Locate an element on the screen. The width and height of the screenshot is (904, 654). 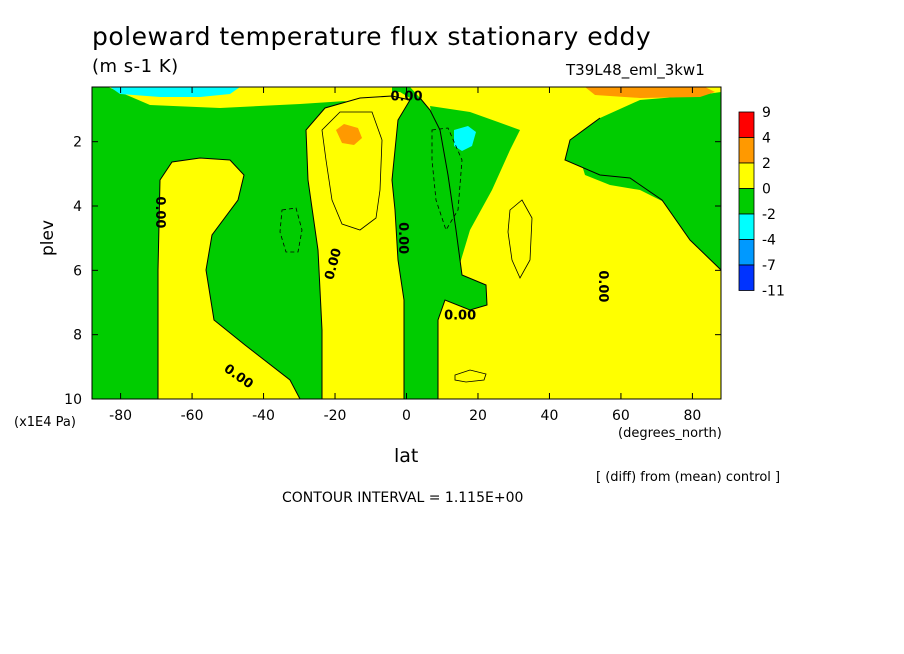
field-positive-region-b is located at coordinates (229, 278).